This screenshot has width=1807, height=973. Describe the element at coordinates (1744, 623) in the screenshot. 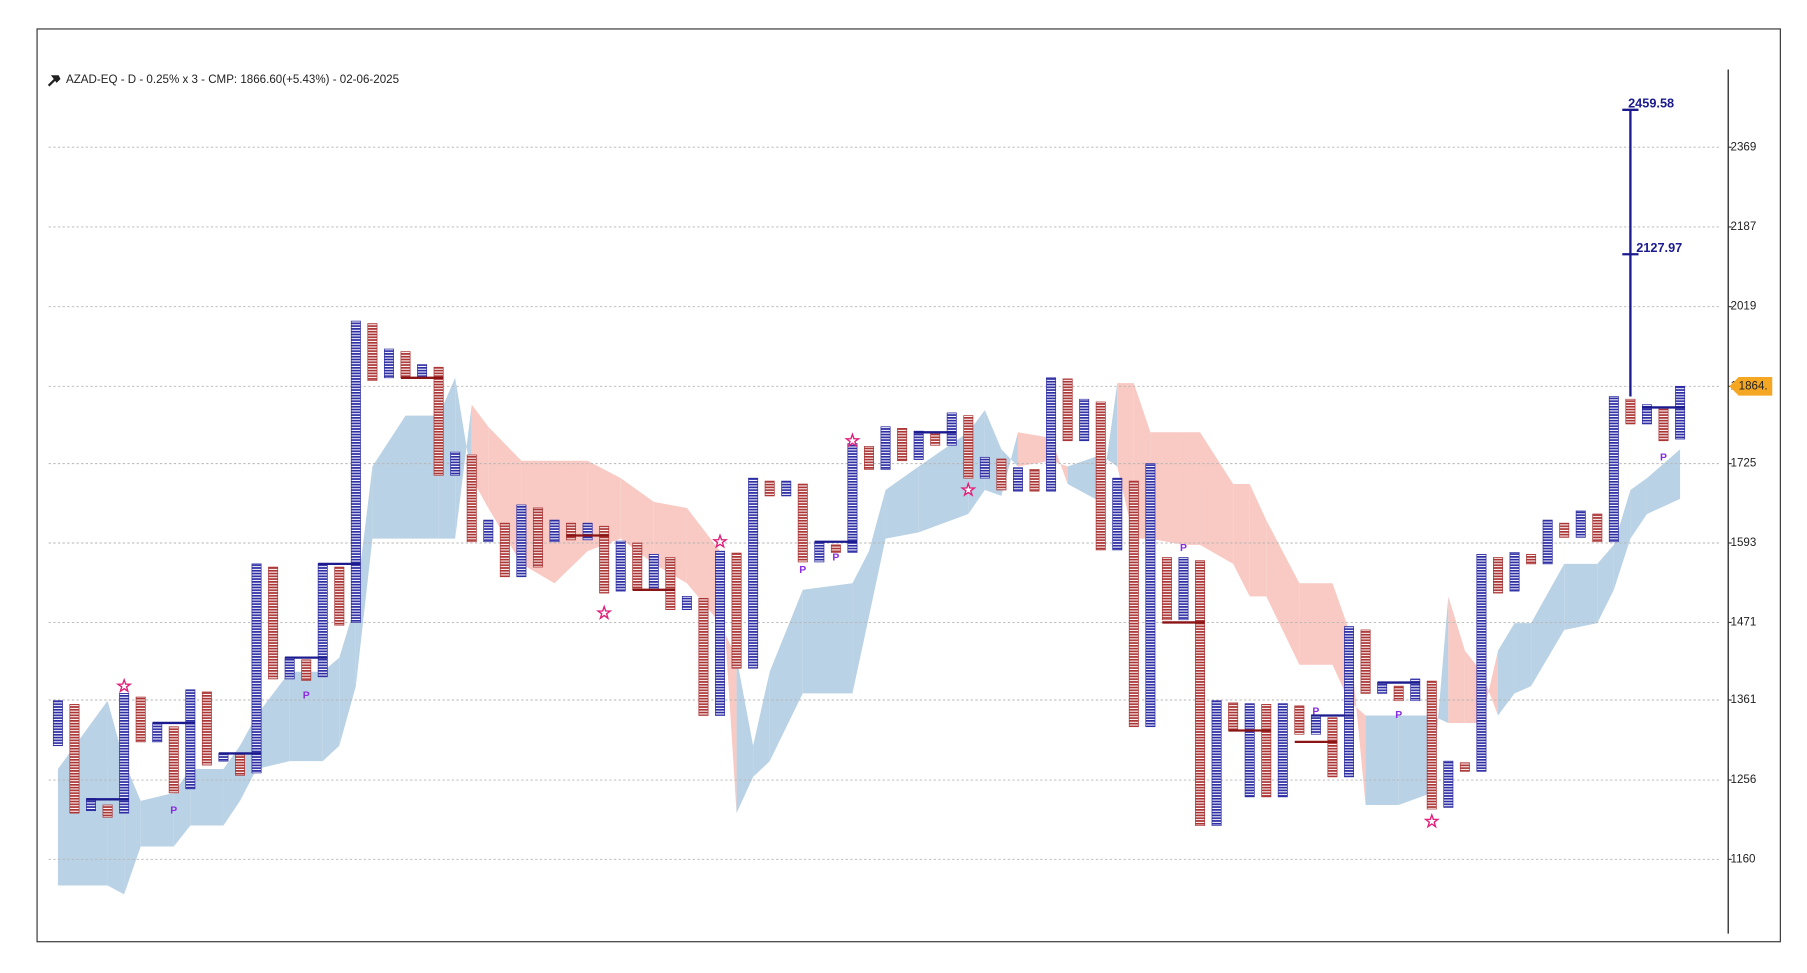

I see `y-tick-label: 1471` at that location.